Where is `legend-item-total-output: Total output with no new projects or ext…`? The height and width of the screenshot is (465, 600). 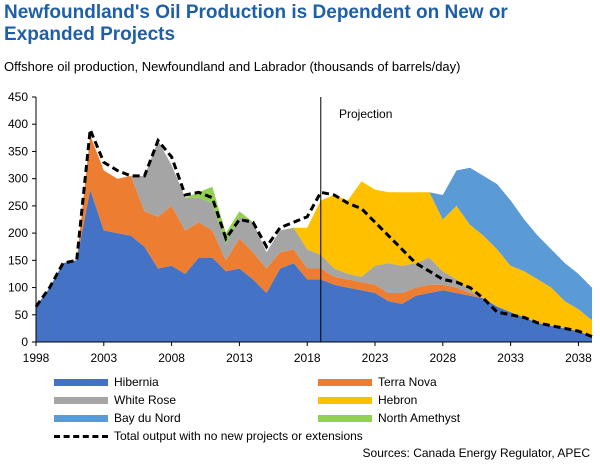
legend-item-total-output: Total output with no new projects or ext… is located at coordinates (208, 436).